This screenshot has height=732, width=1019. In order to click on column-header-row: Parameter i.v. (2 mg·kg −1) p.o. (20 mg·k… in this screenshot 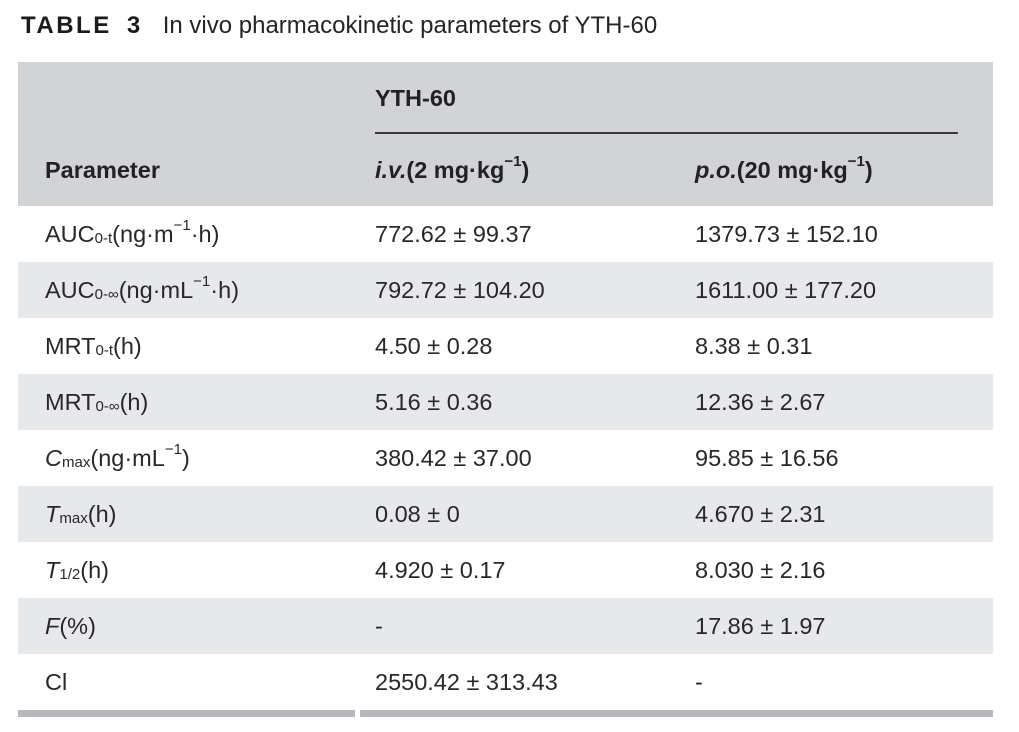, I will do `click(505, 170)`.